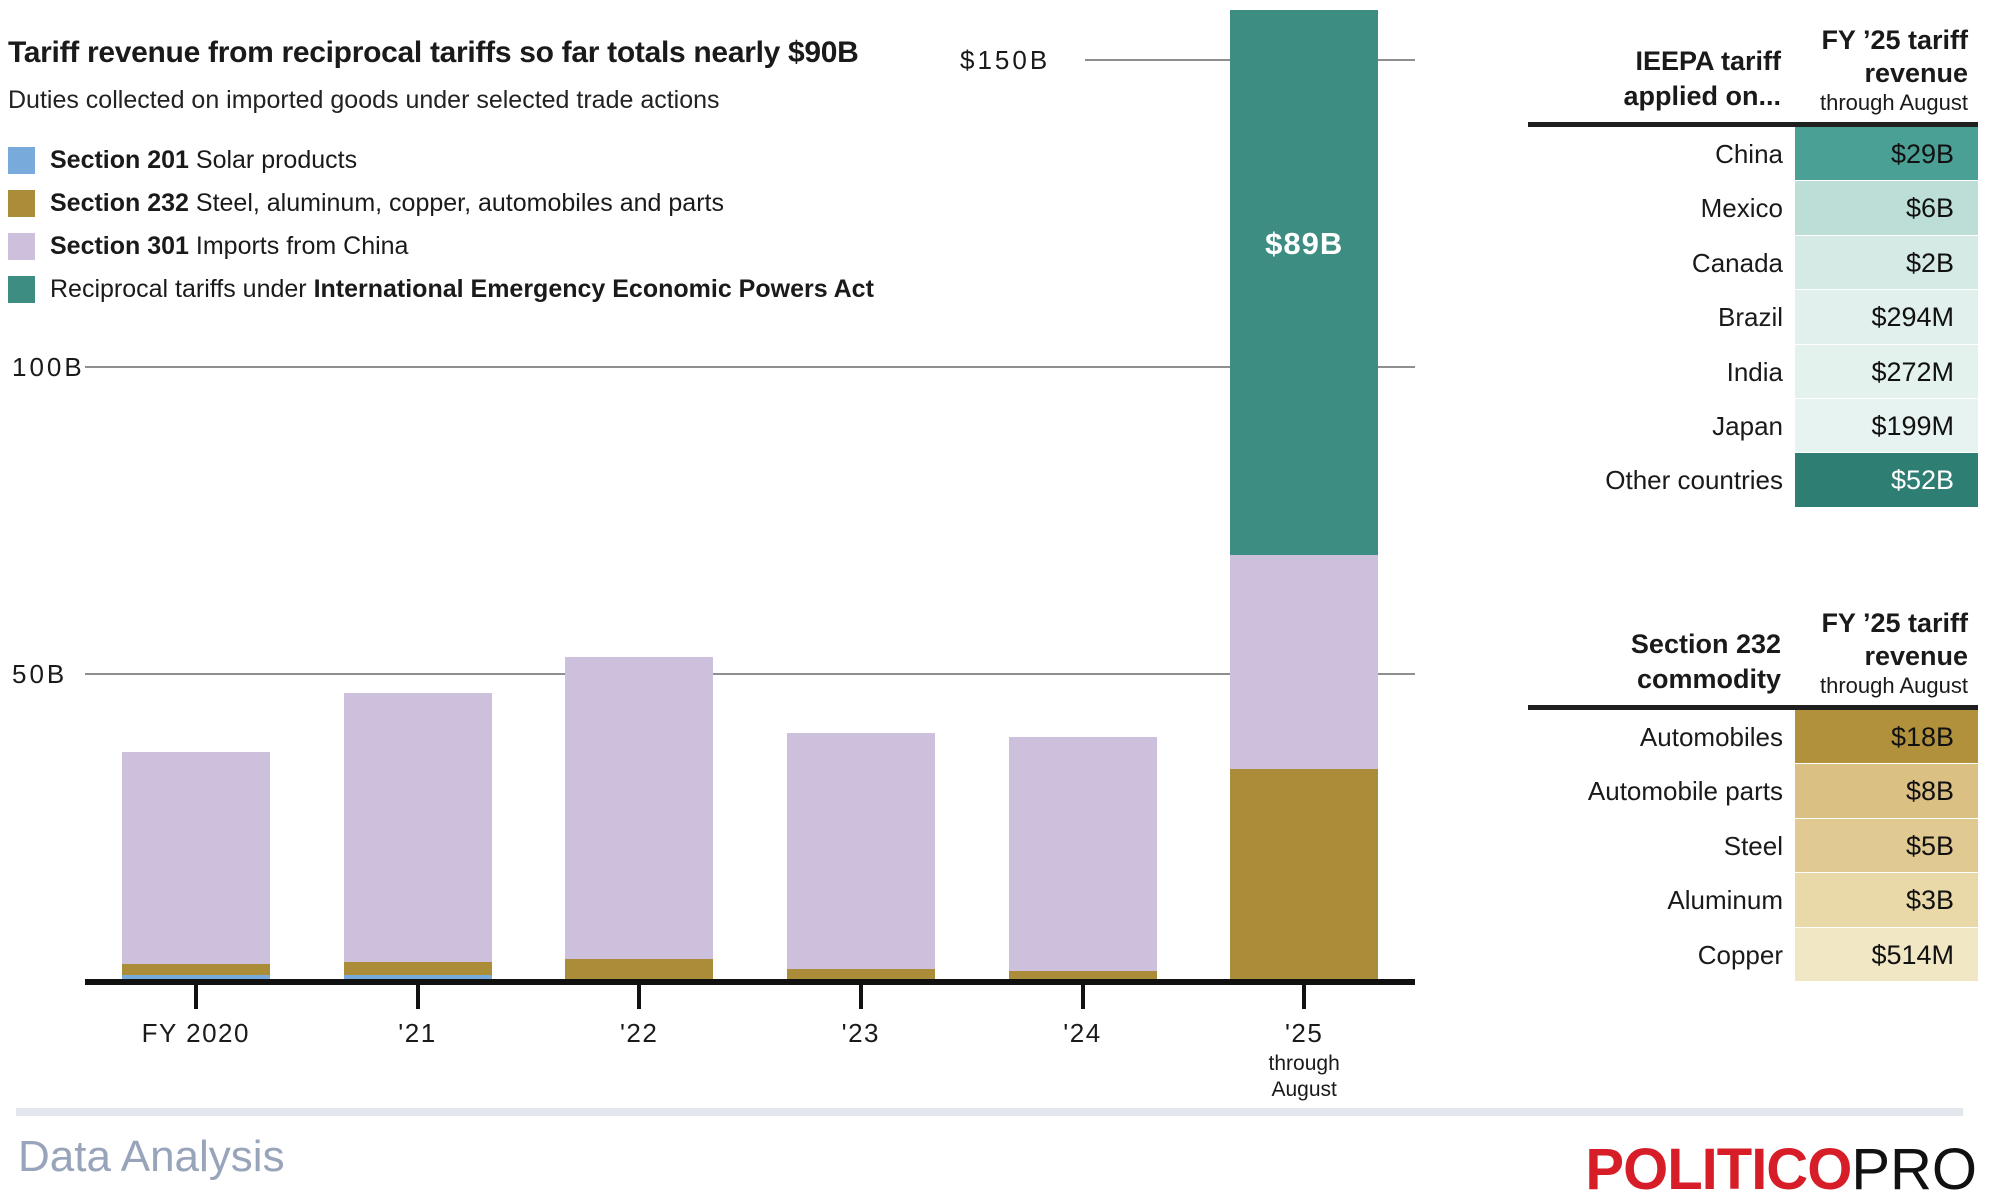 The image size is (1993, 1195). What do you see at coordinates (1685, 791) in the screenshot?
I see `table-row-label-section-232-commodities-1: Automobile parts` at bounding box center [1685, 791].